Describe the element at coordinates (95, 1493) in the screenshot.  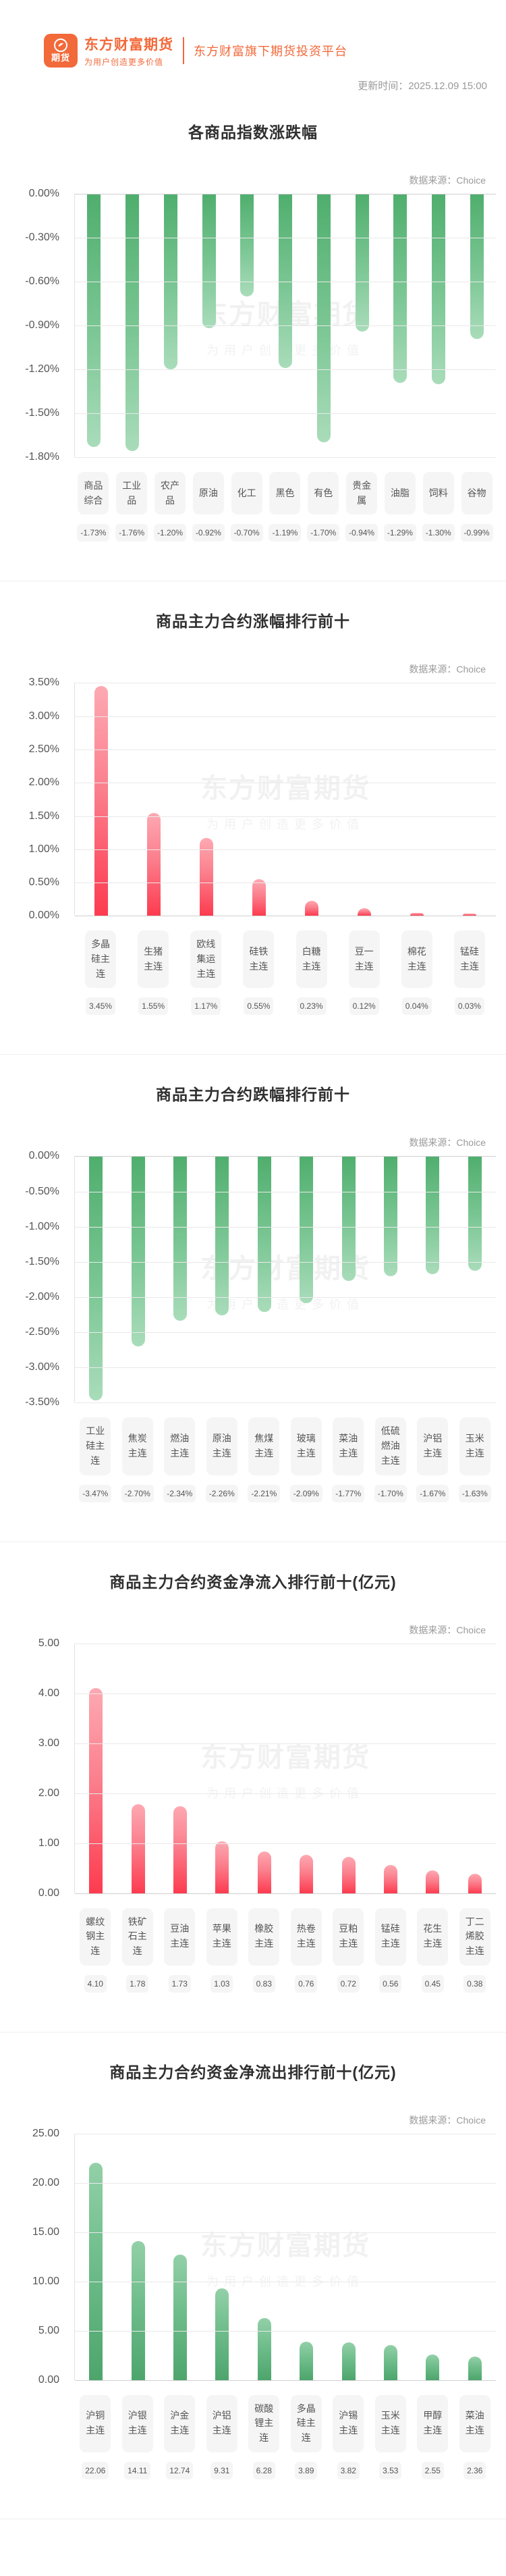
I see `value-label: -3.47%` at that location.